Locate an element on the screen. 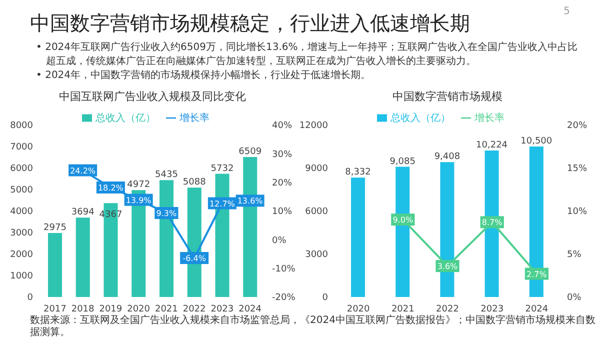  text: • 2024年，中国数字营销的市场规模保持小幅增长，行业处于低速增长期。 is located at coordinates (204, 76).